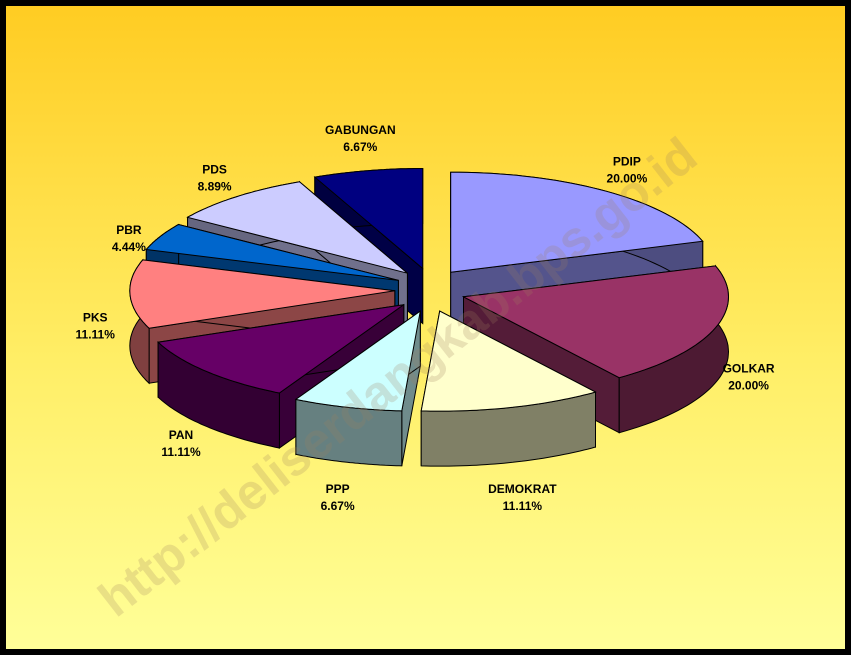 The height and width of the screenshot is (655, 851). Describe the element at coordinates (181, 435) in the screenshot. I see `slice-label: PAN` at that location.